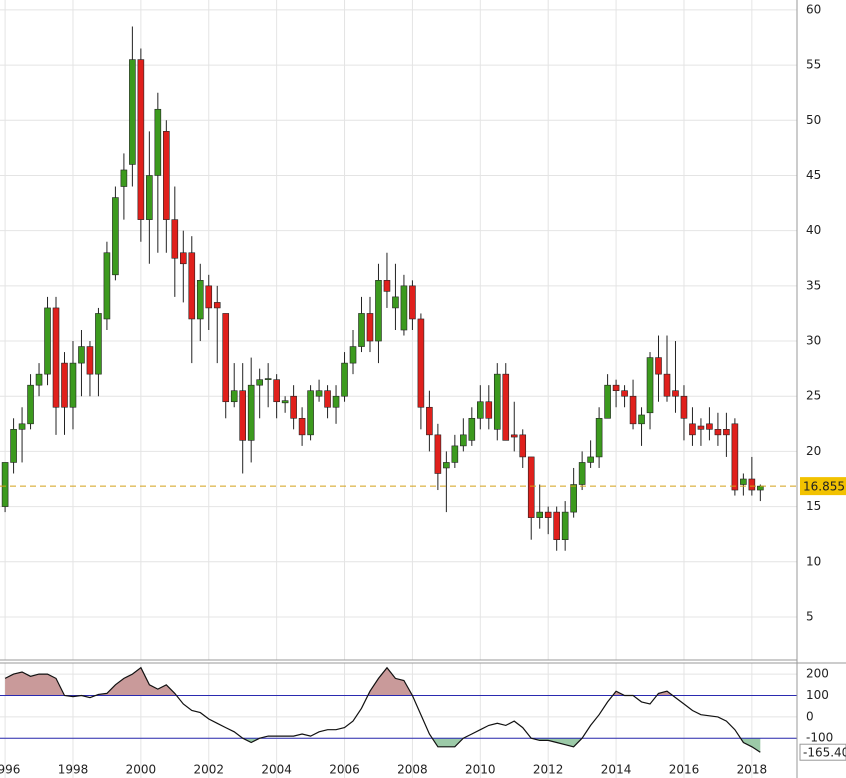  I want to click on y-tick-label: 25, so click(813, 396).